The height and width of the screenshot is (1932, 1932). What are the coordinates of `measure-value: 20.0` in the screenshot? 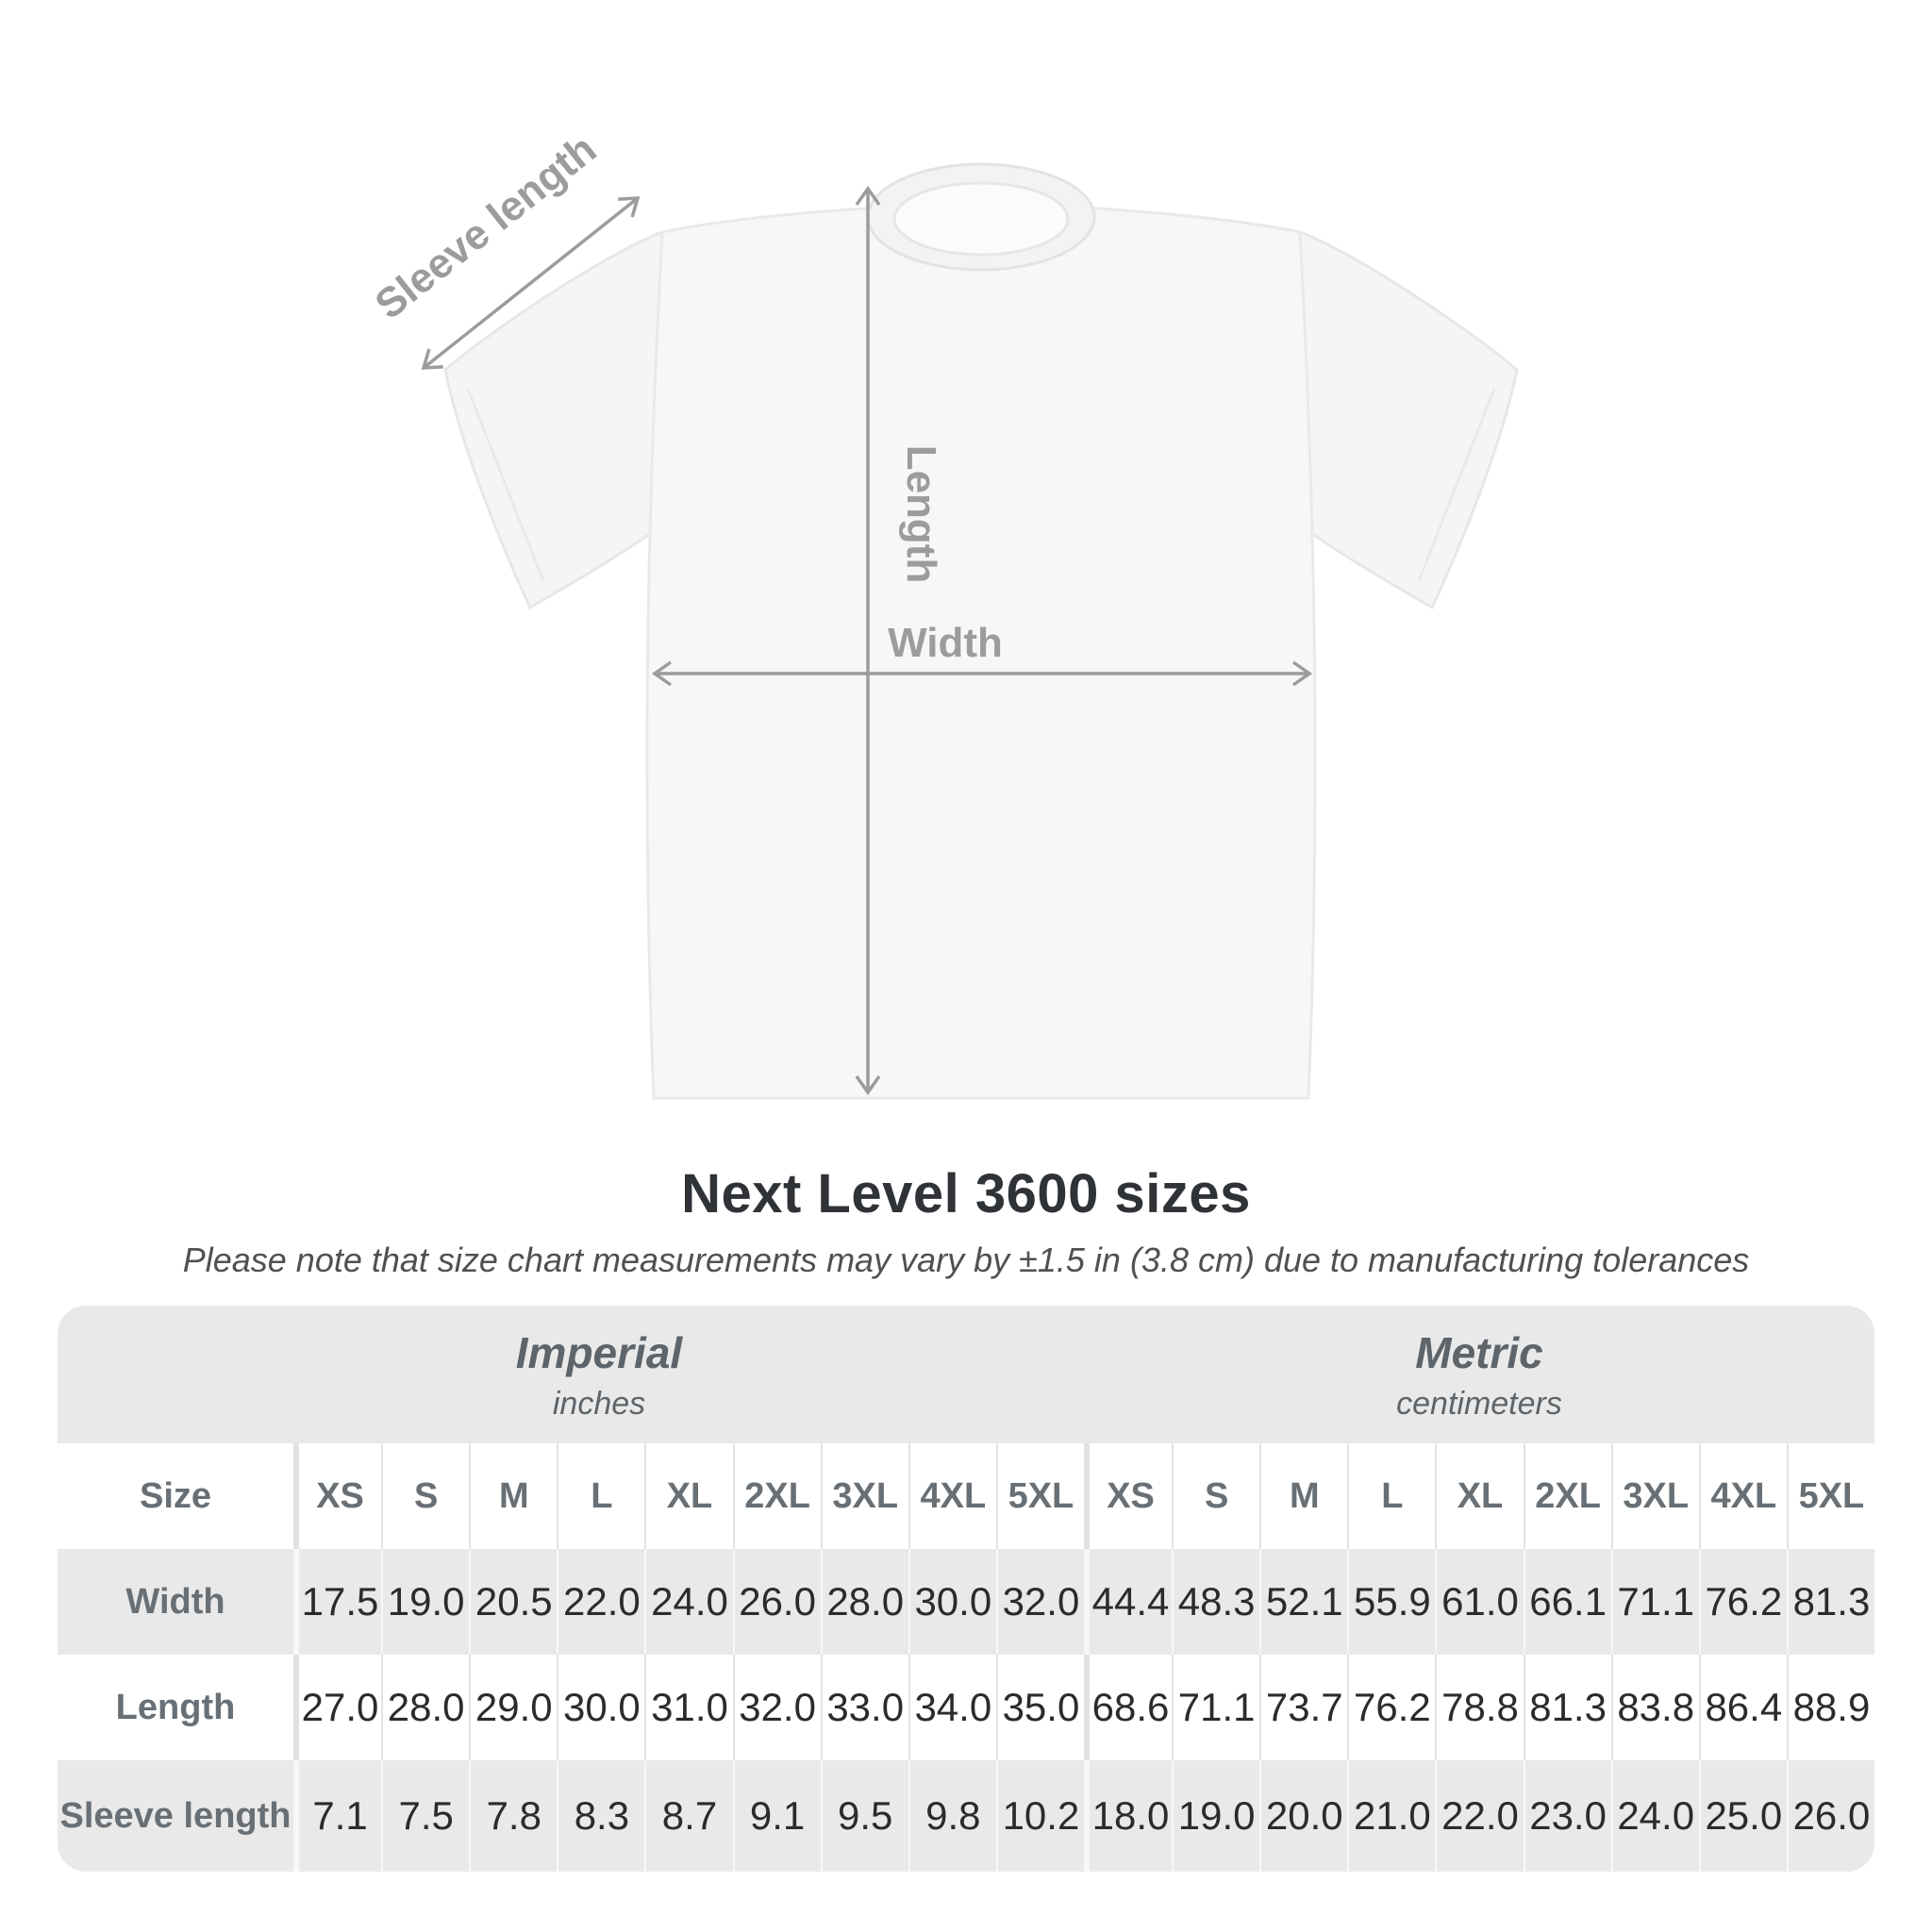 It's located at (1303, 1816).